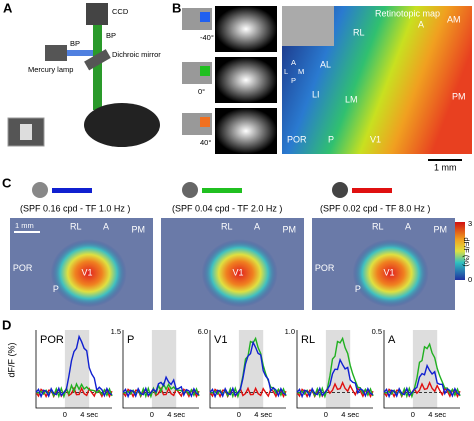  Describe the element at coordinates (425, 369) in the screenshot. I see `stim-period` at that location.